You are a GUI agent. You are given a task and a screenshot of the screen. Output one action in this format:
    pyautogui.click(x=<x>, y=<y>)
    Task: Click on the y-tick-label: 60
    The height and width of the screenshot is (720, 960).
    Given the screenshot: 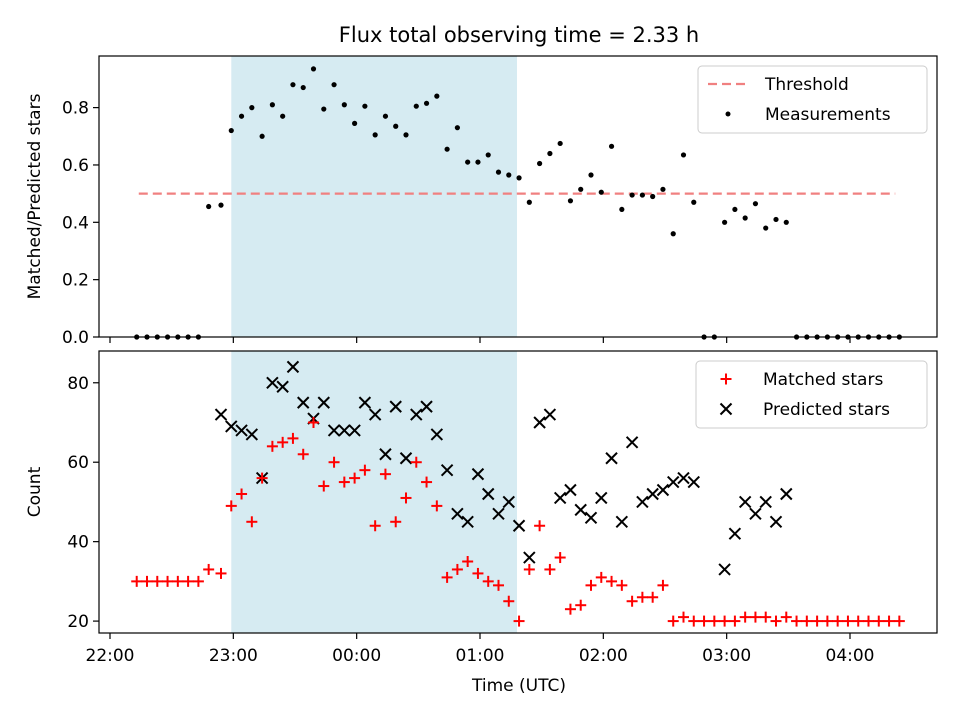 What is the action you would take?
    pyautogui.click(x=78, y=463)
    